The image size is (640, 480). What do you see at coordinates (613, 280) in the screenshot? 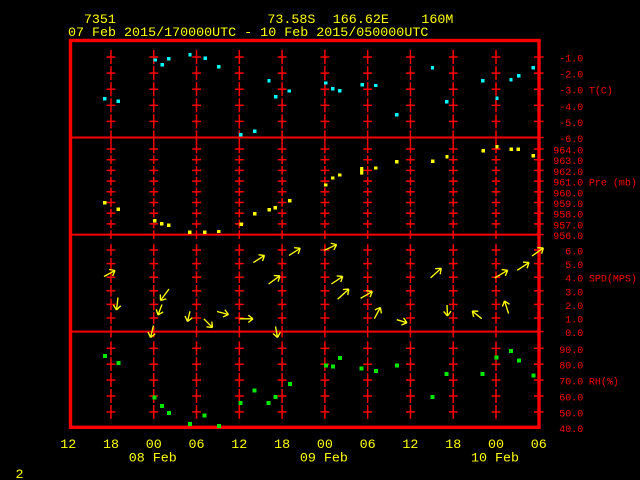
I see `svg-text: SPD(MPS)` at bounding box center [613, 280].